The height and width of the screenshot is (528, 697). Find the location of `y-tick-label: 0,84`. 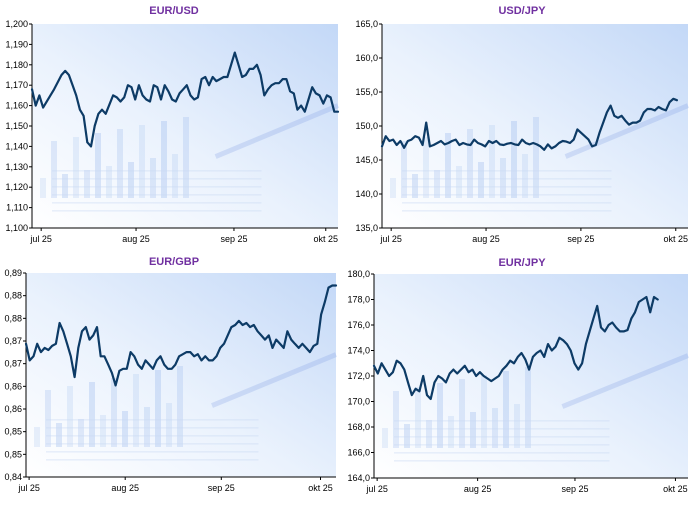

y-tick-label: 0,84 is located at coordinates (13, 477).